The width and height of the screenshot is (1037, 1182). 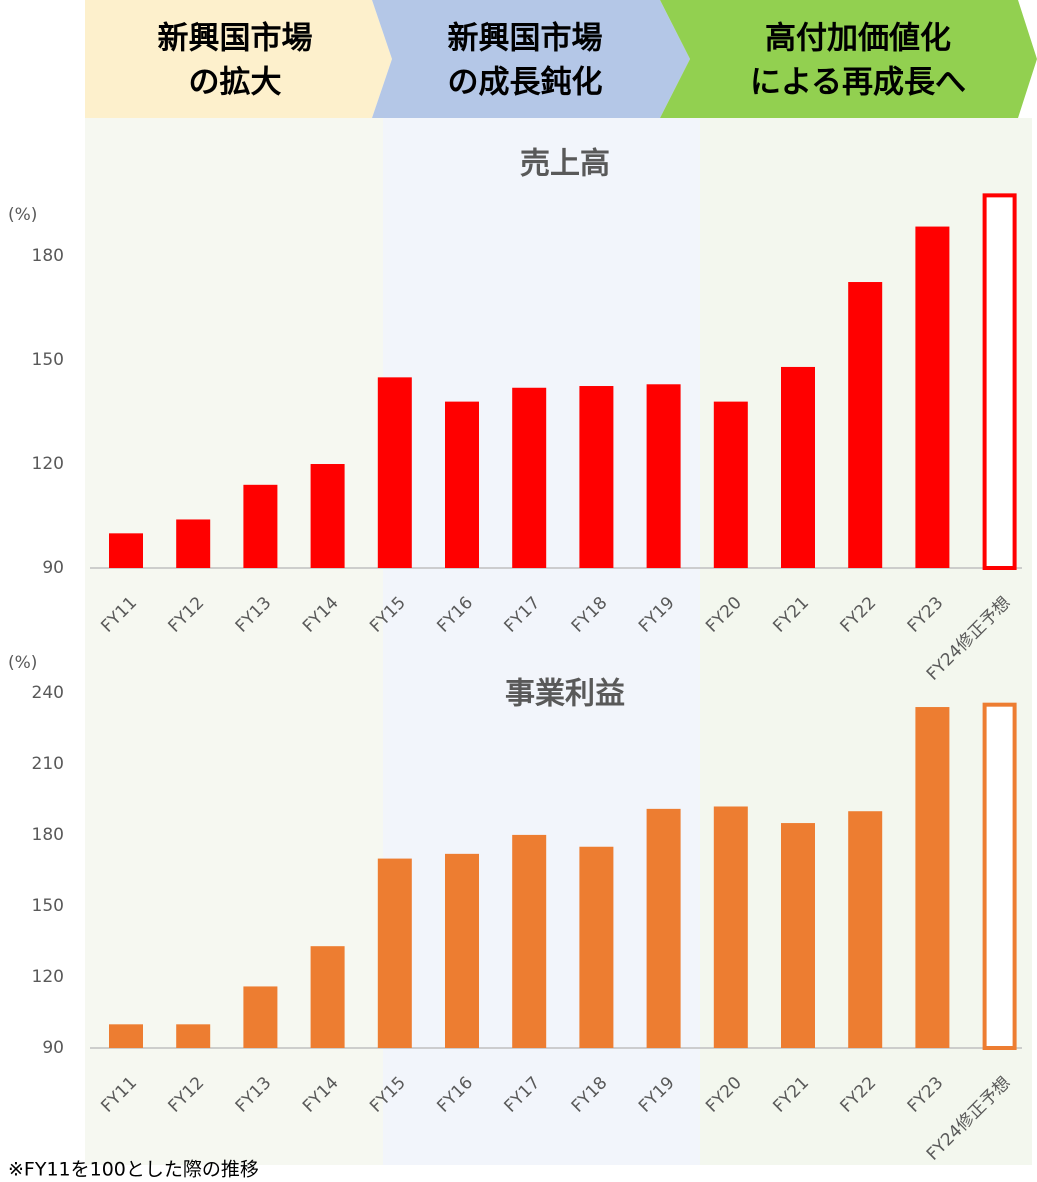 I want to click on y-tick-label: 240, so click(x=48, y=693).